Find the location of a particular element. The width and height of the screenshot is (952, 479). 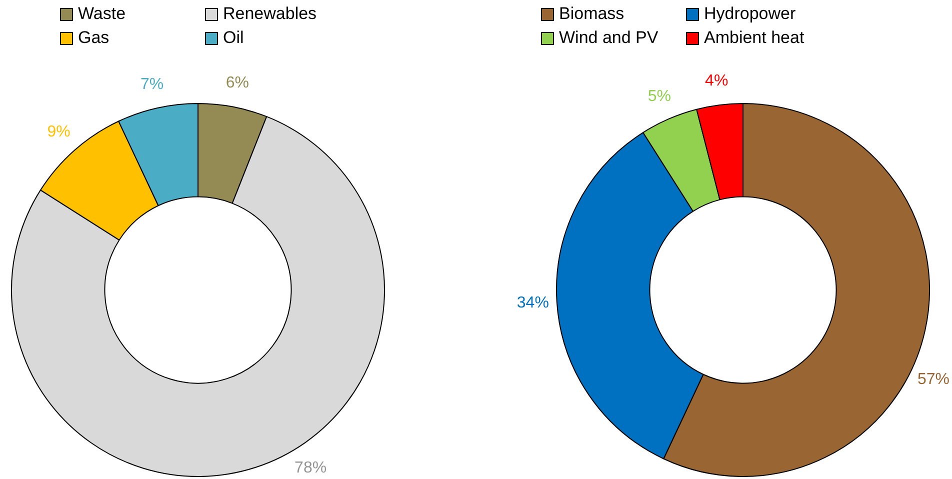

data-label: 9% is located at coordinates (58, 132).